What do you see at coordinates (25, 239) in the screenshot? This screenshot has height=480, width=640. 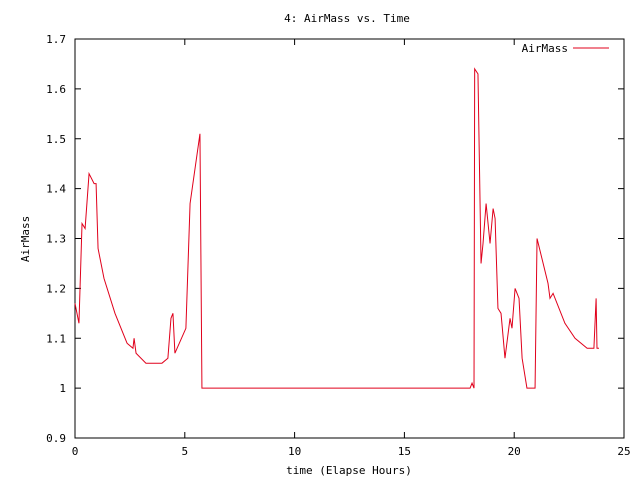 I see `y-axis-label: AirMass` at bounding box center [25, 239].